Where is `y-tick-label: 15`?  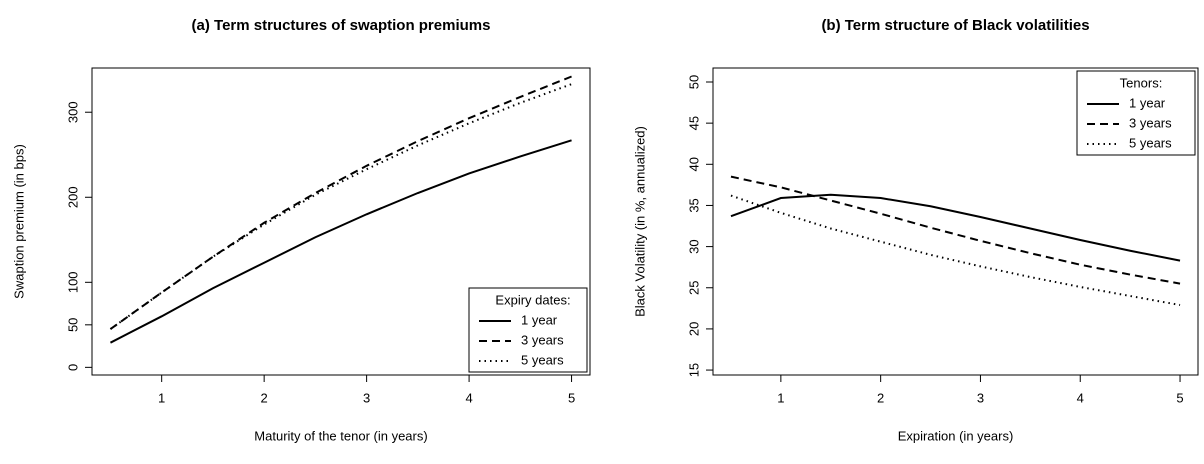 y-tick-label: 15 is located at coordinates (693, 370).